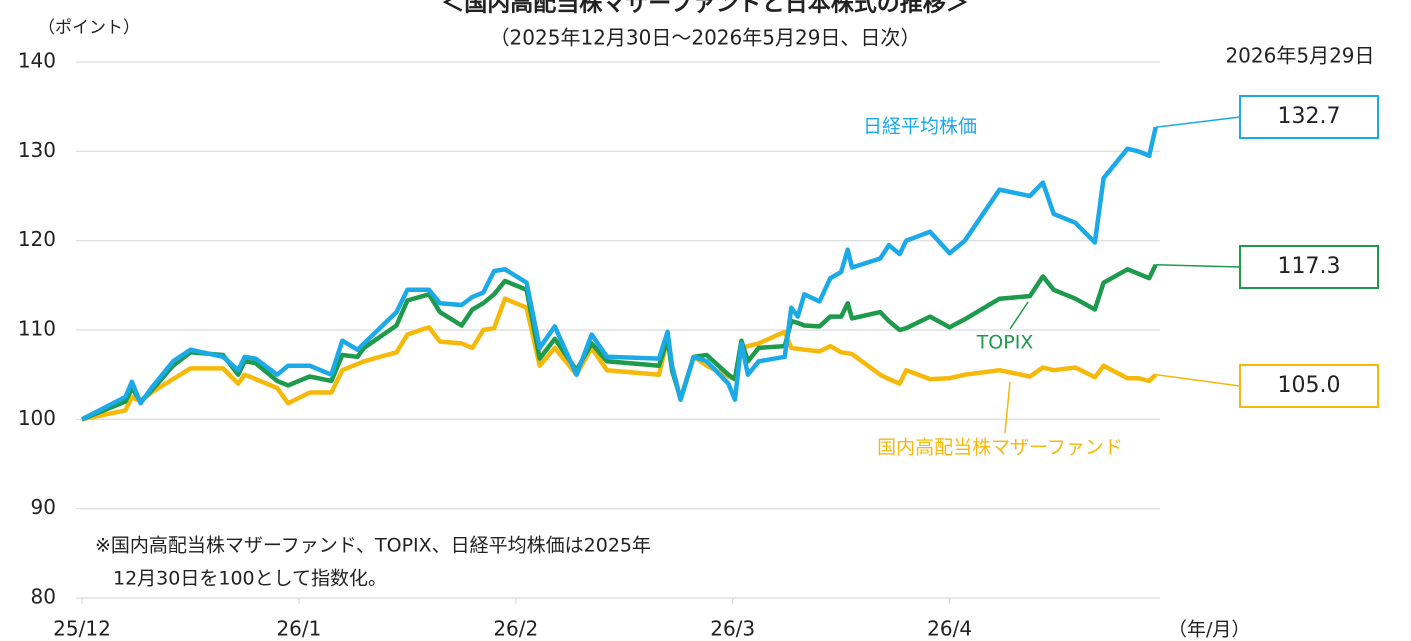 Image resolution: width=1411 pixels, height=641 pixels. Describe the element at coordinates (37, 418) in the screenshot. I see `y-tick-label: 100` at that location.